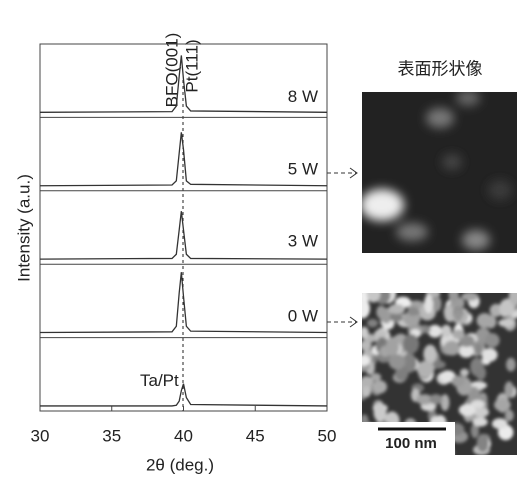 This screenshot has height=481, width=523. Describe the element at coordinates (191, 65) in the screenshot. I see `annotation: Pt(111)` at that location.